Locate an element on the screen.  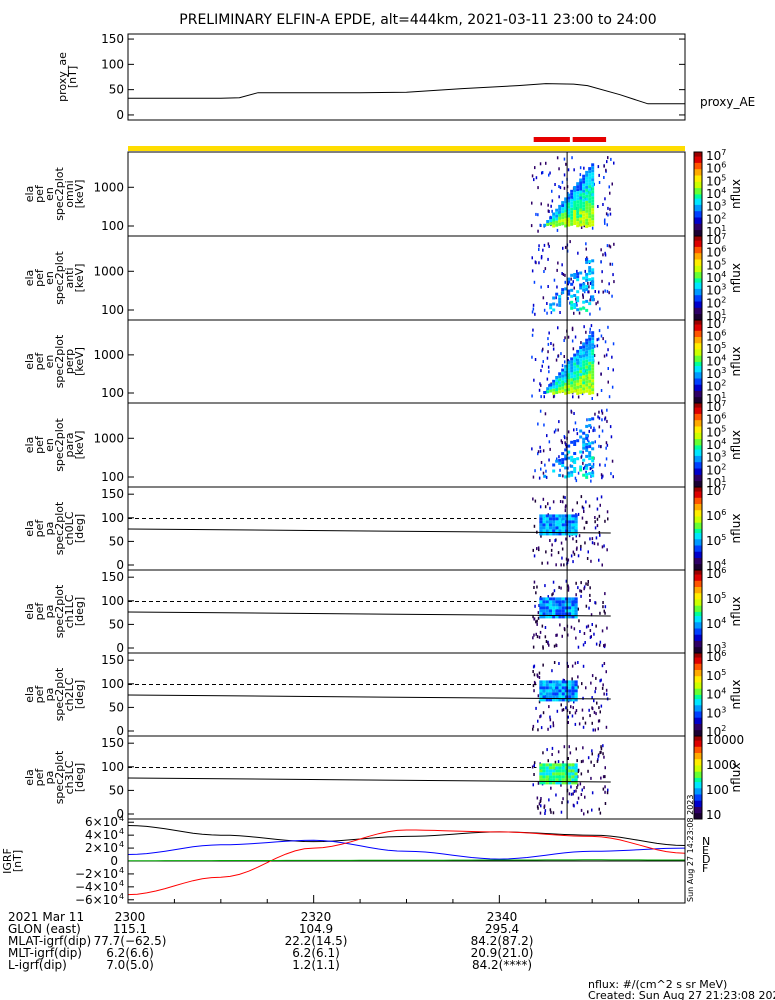
ytick-label: 150 is located at coordinates (112, 494).